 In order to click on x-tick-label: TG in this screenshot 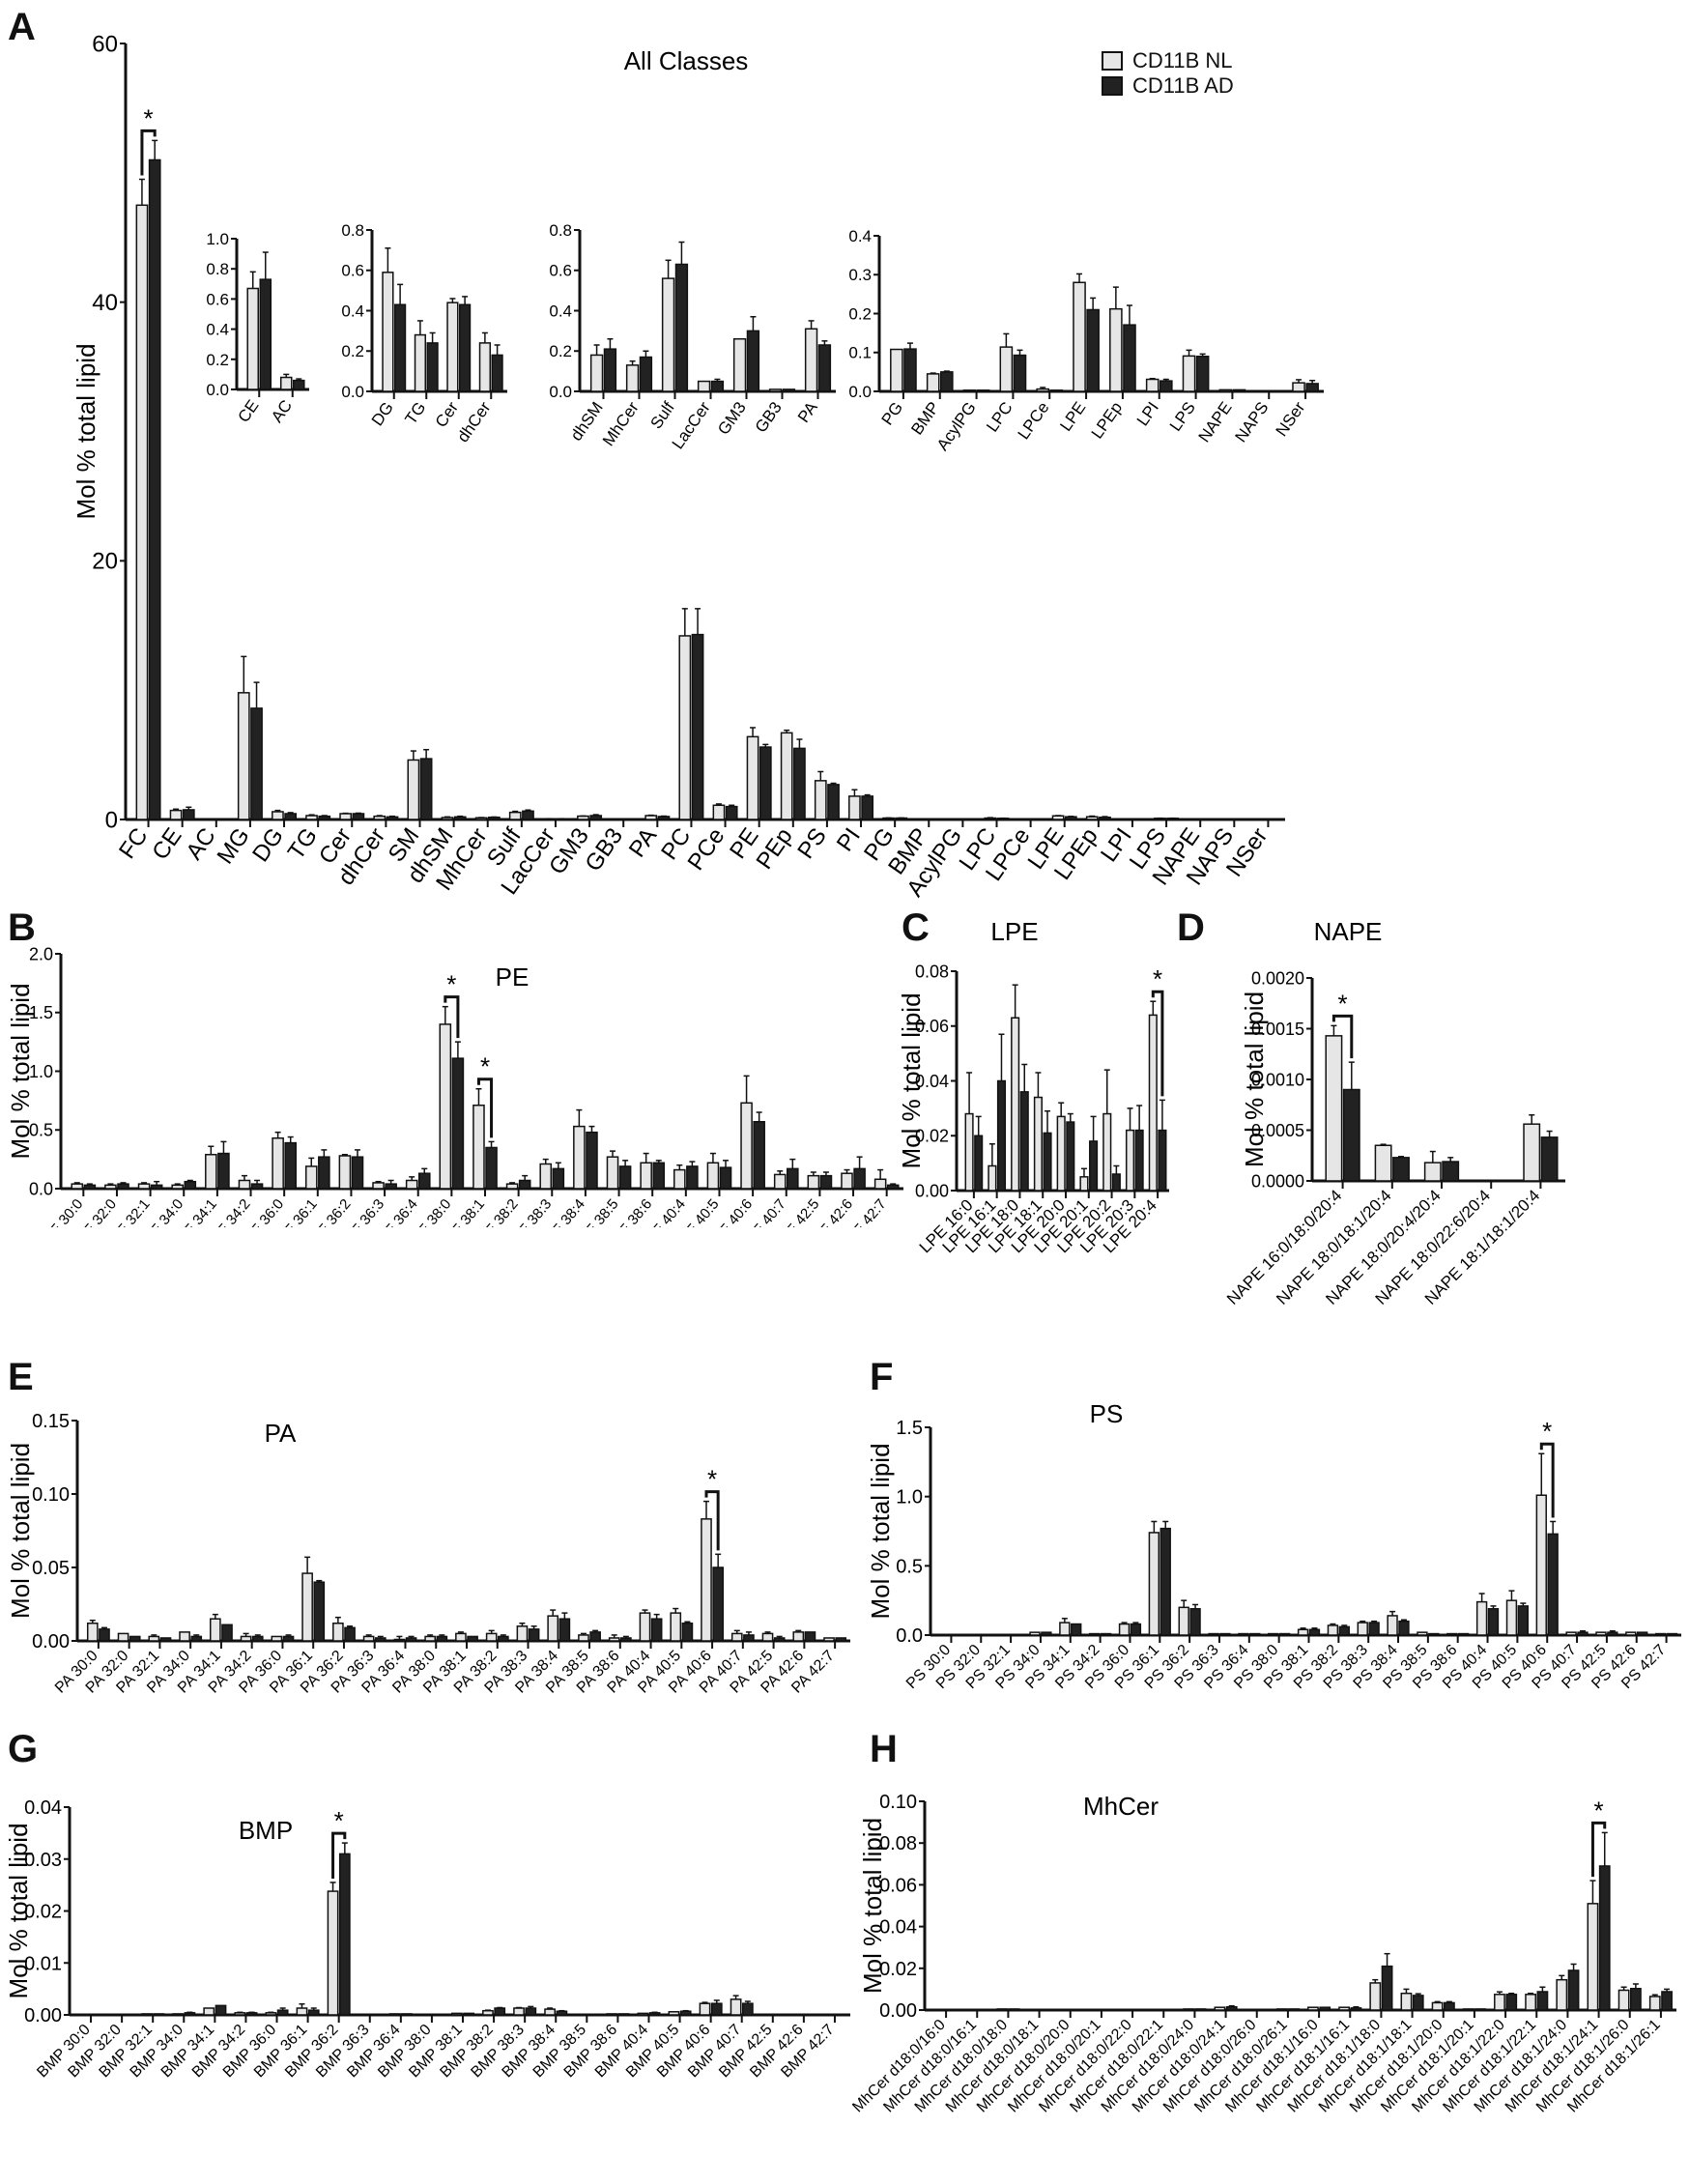, I will do `click(415, 412)`.